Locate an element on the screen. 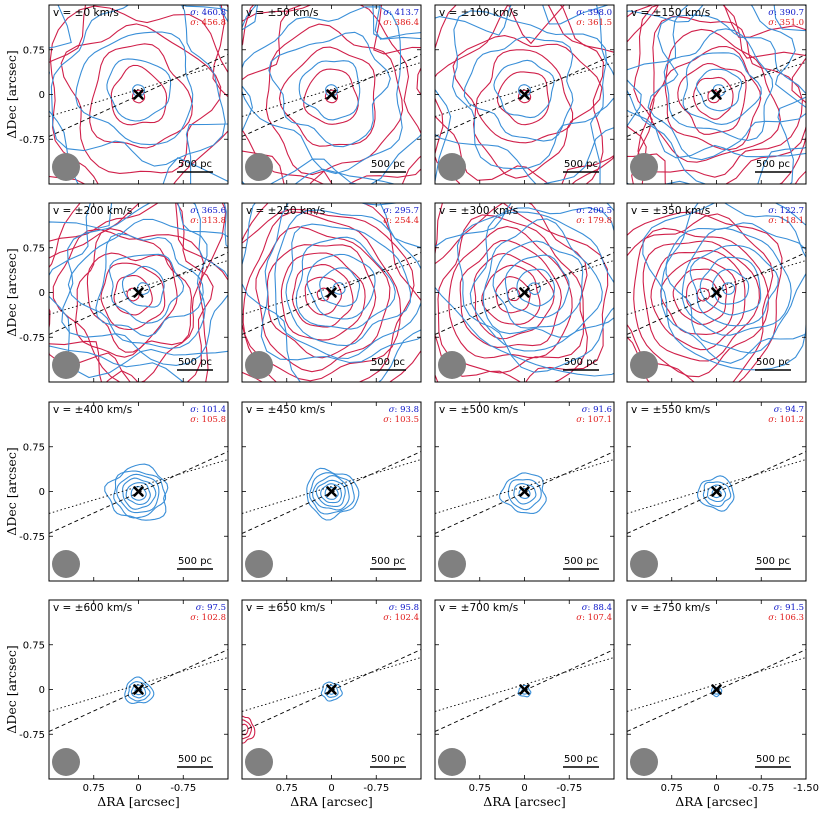 The image size is (822, 813). x-tick-label: 0.75 is located at coordinates (287, 788).